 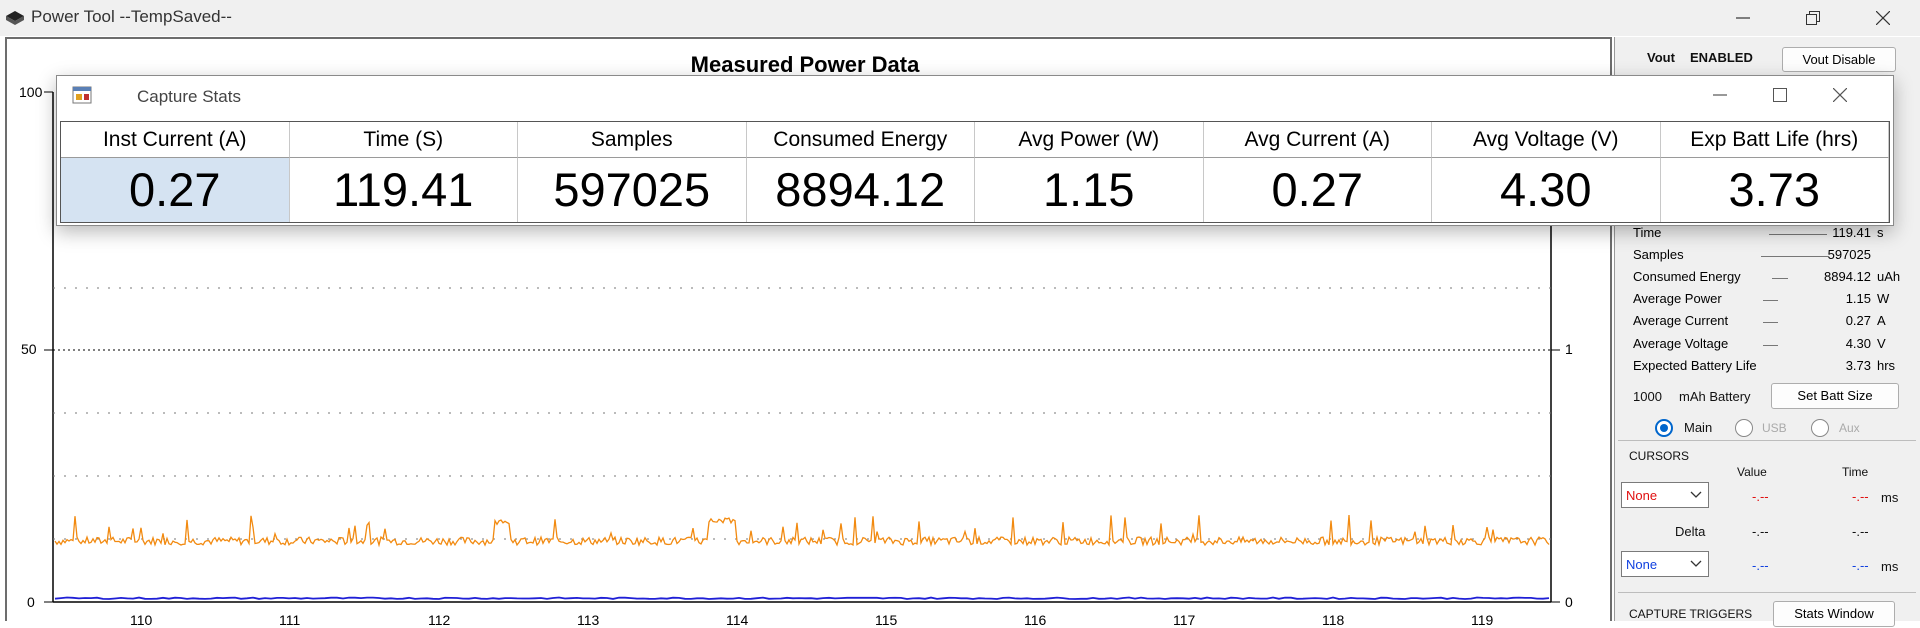 I want to click on minimize-button, so click(x=1743, y=18).